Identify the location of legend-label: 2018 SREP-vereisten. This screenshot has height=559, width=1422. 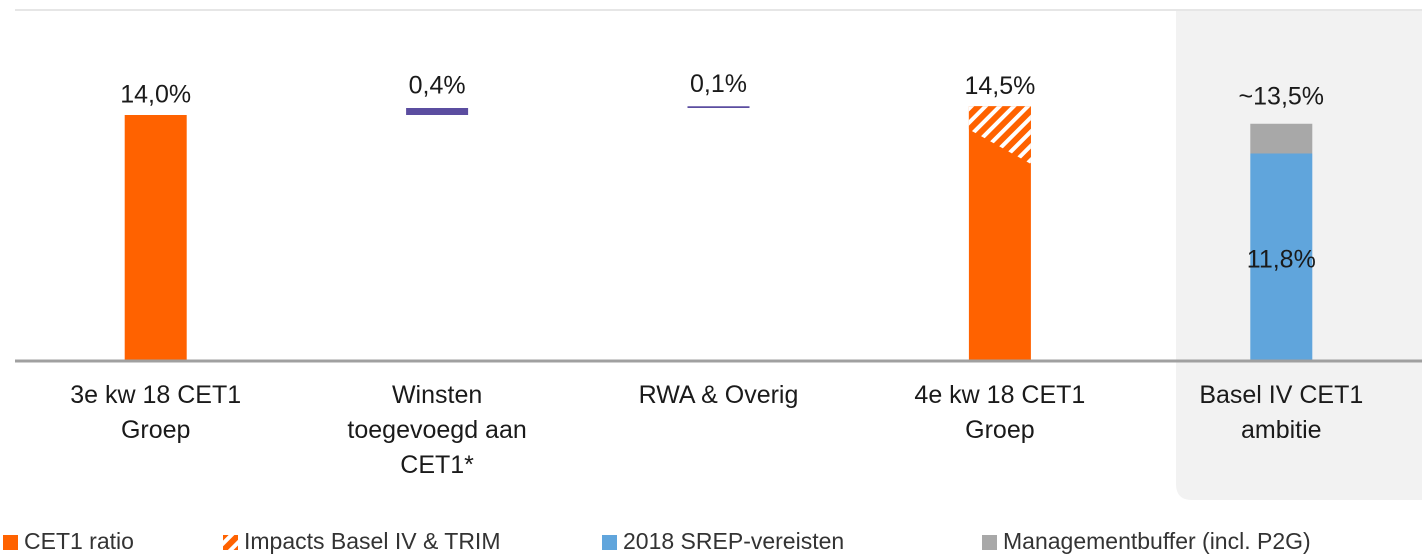
(733, 541).